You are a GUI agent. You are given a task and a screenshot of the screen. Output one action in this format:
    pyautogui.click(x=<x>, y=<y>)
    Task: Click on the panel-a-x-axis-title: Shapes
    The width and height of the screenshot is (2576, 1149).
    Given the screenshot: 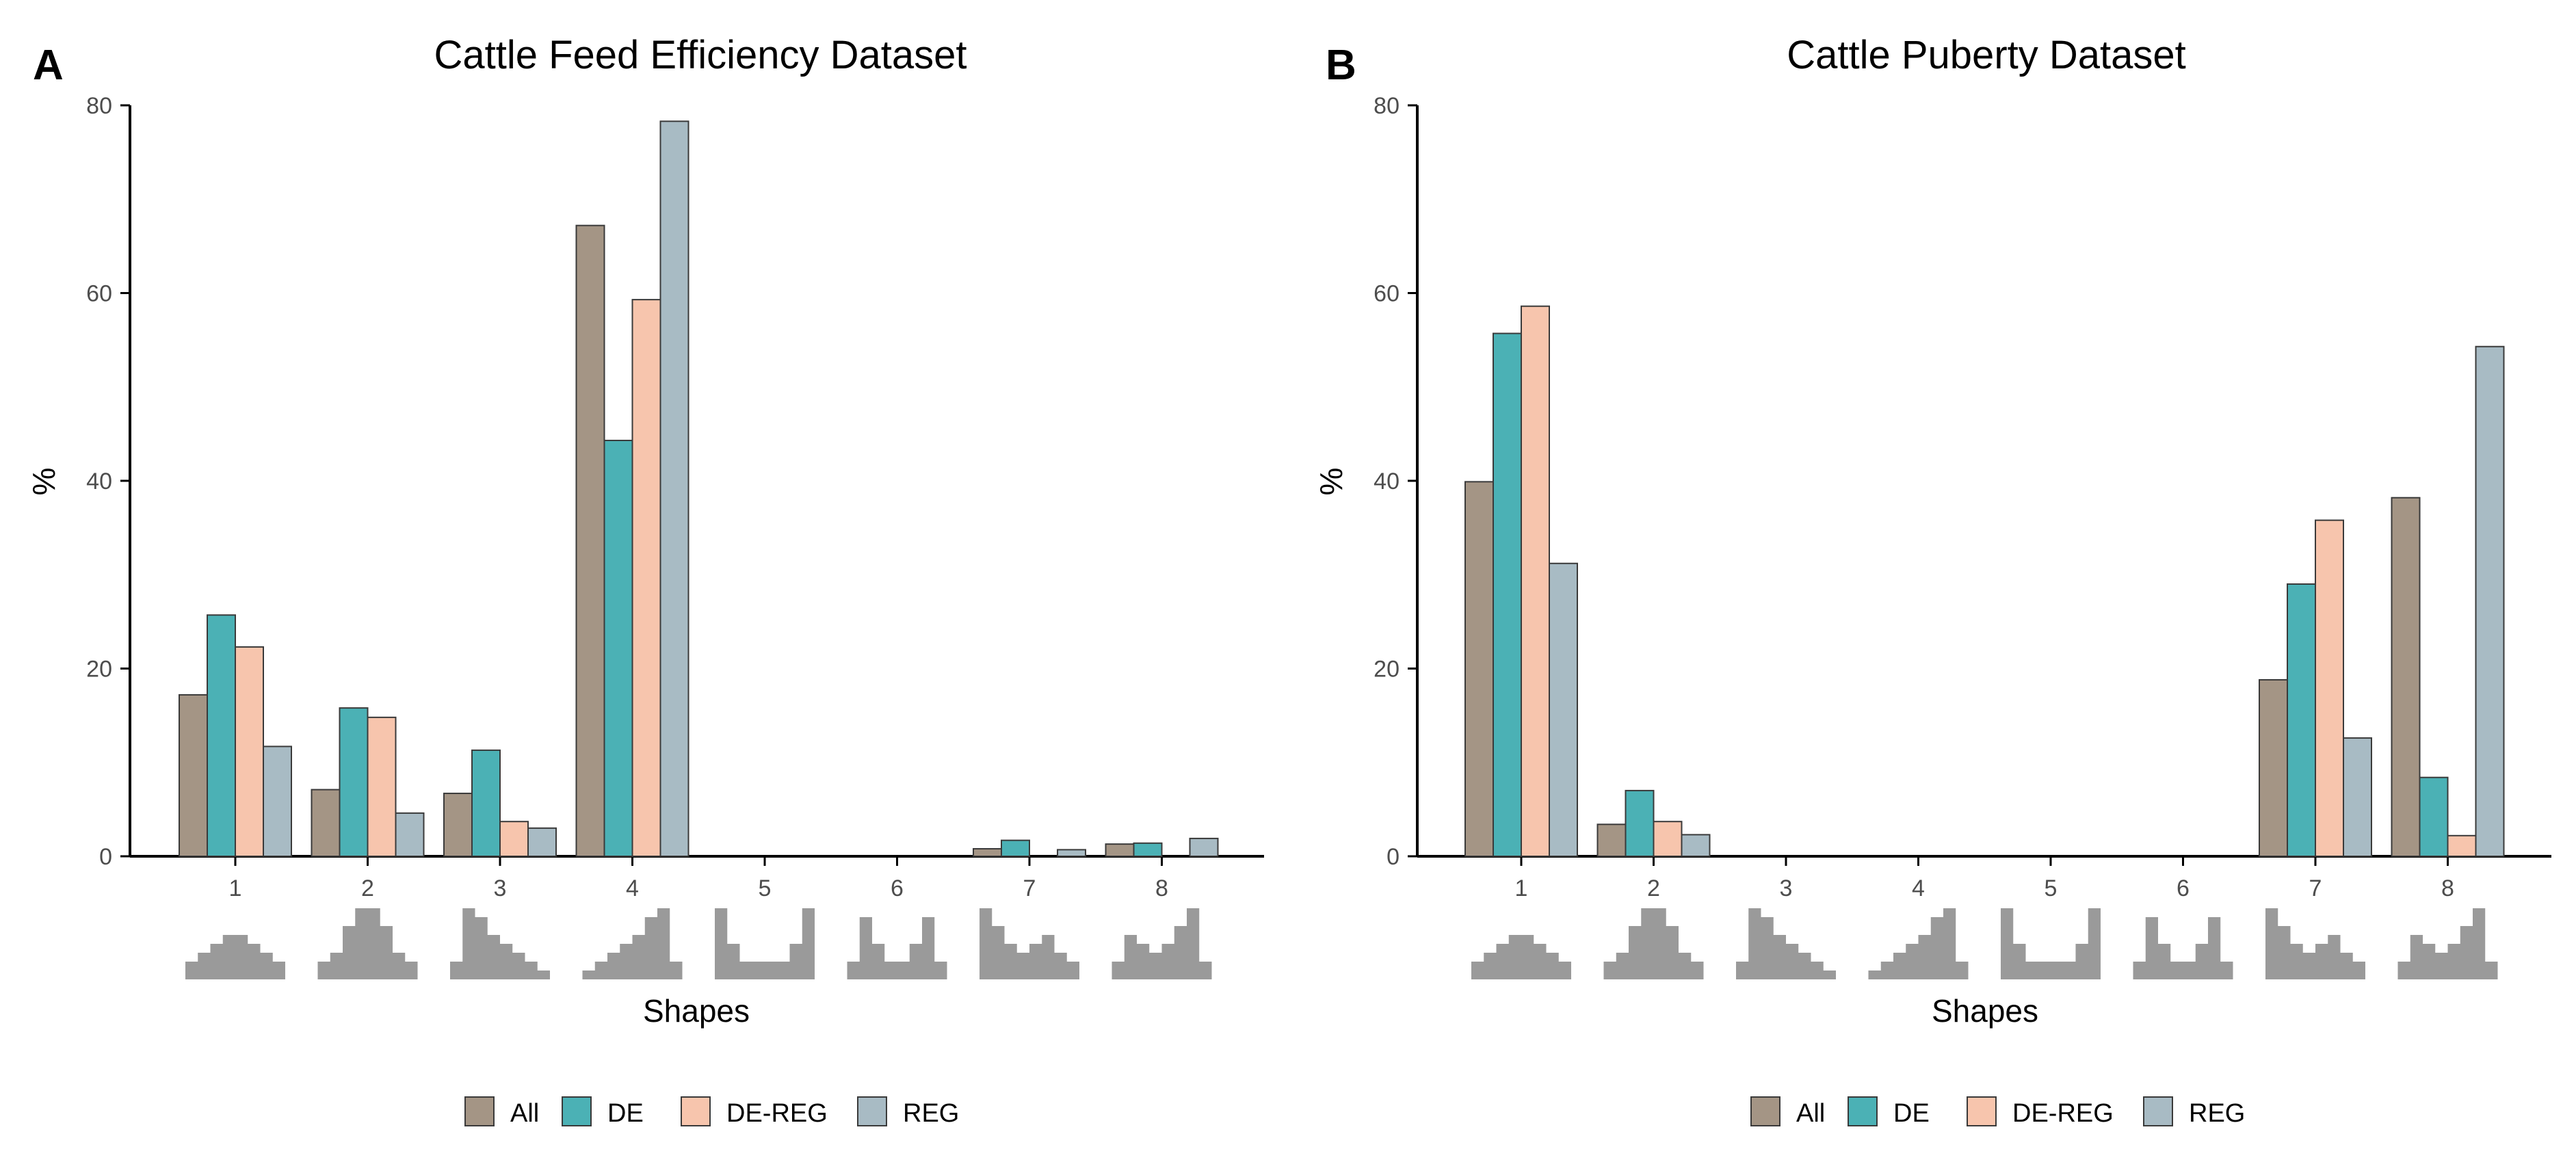 What is the action you would take?
    pyautogui.click(x=696, y=1011)
    